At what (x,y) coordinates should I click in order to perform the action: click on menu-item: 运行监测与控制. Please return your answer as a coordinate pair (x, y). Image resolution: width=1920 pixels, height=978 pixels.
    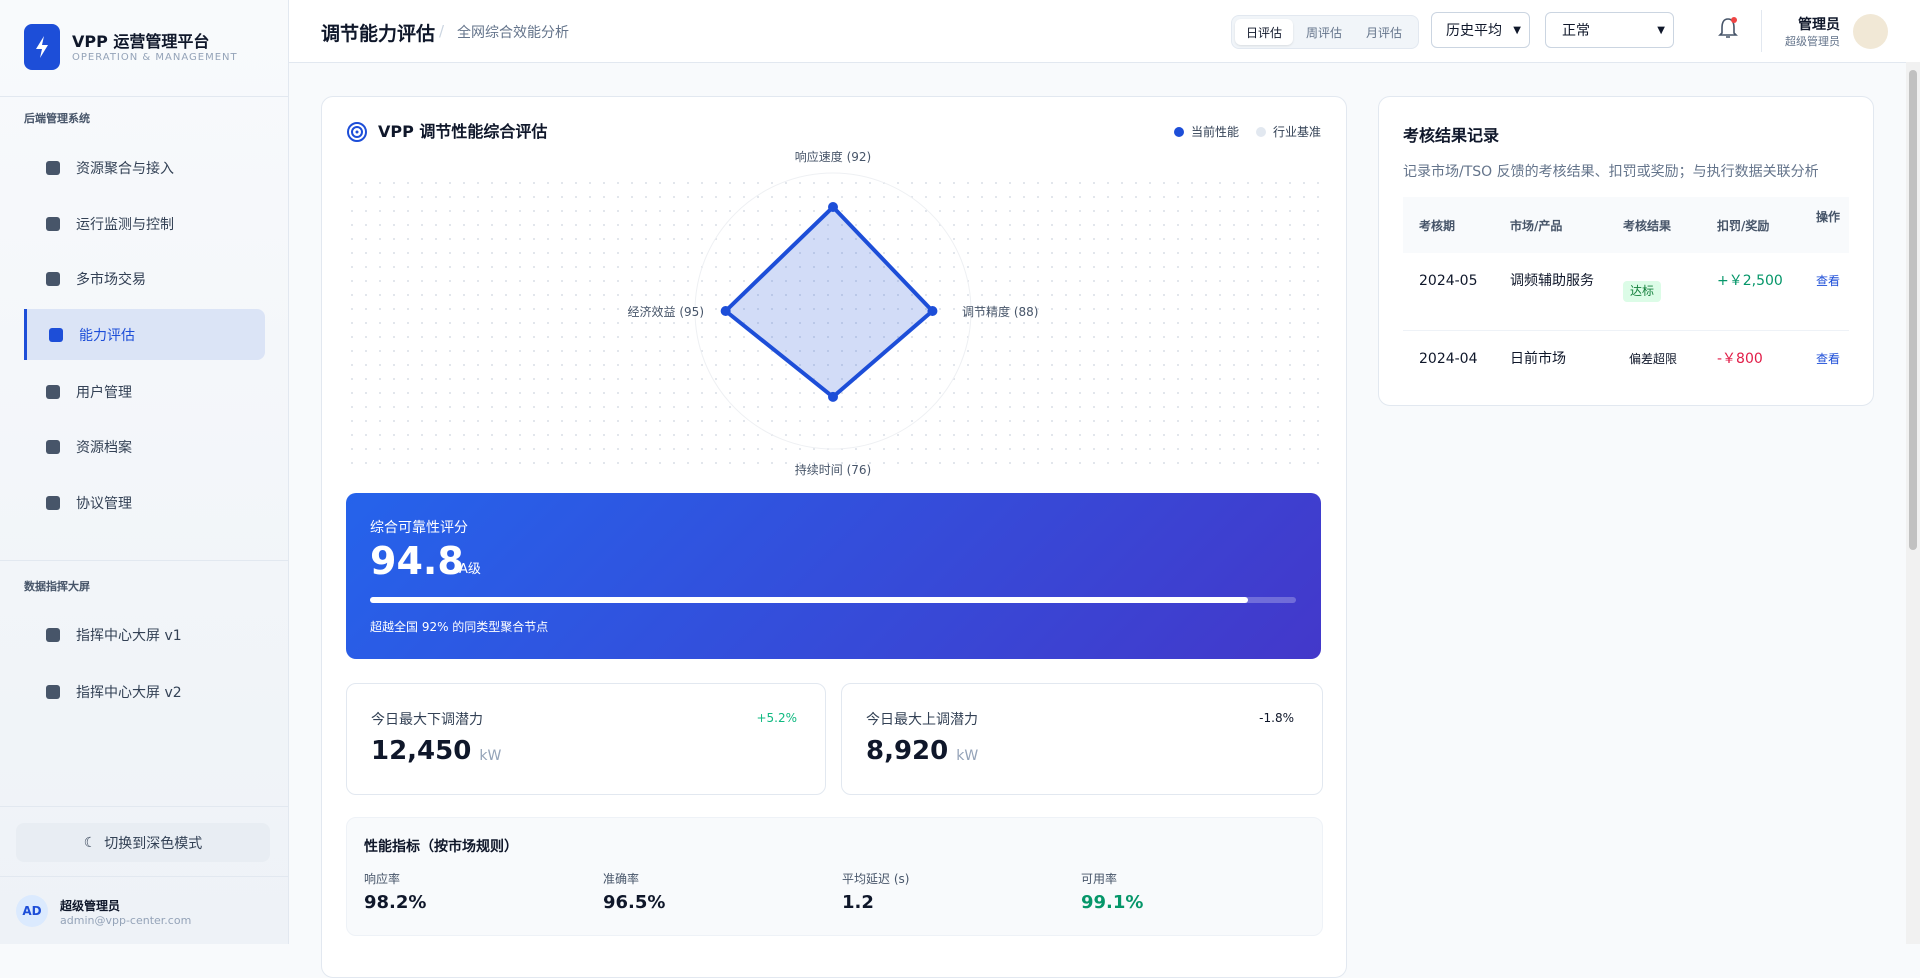
    Looking at the image, I should click on (143, 223).